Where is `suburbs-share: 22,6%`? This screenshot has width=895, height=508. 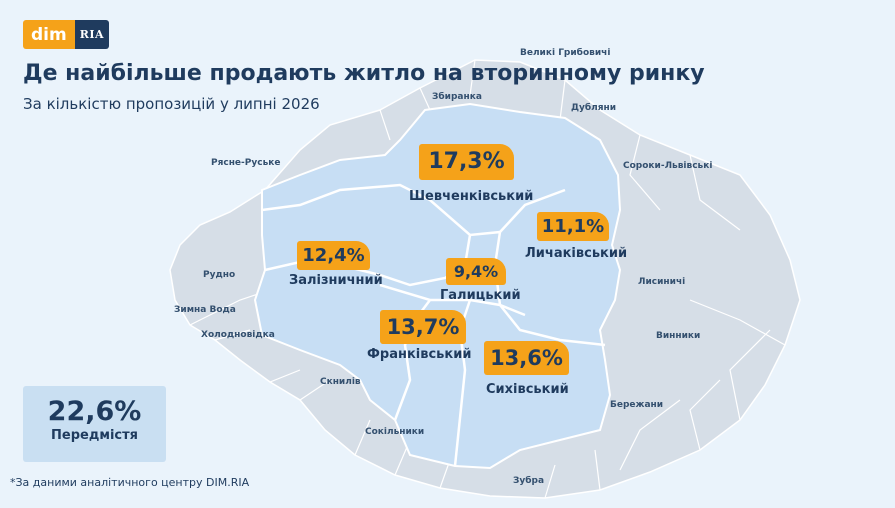 suburbs-share: 22,6% is located at coordinates (94, 411).